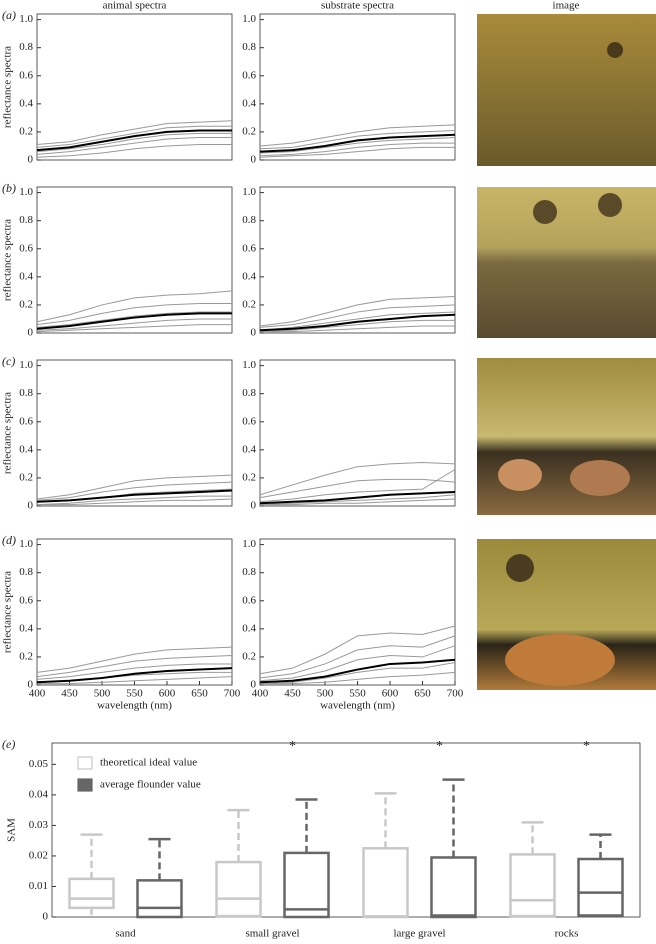 The image size is (656, 944). What do you see at coordinates (9, 540) in the screenshot?
I see `panel-label: (d)` at bounding box center [9, 540].